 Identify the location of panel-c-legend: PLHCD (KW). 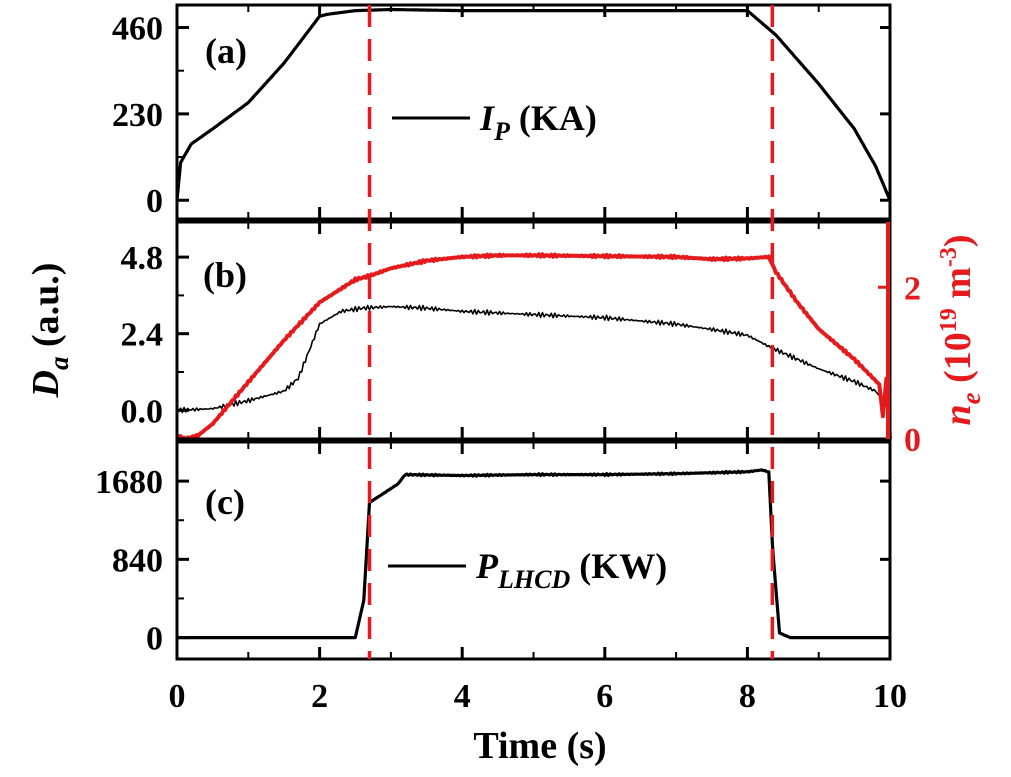
(527, 570).